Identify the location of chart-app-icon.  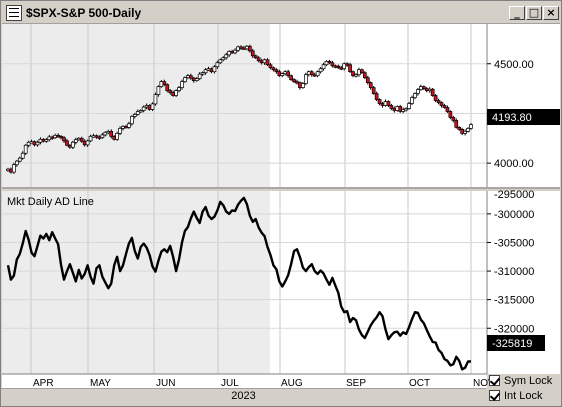
(14, 13).